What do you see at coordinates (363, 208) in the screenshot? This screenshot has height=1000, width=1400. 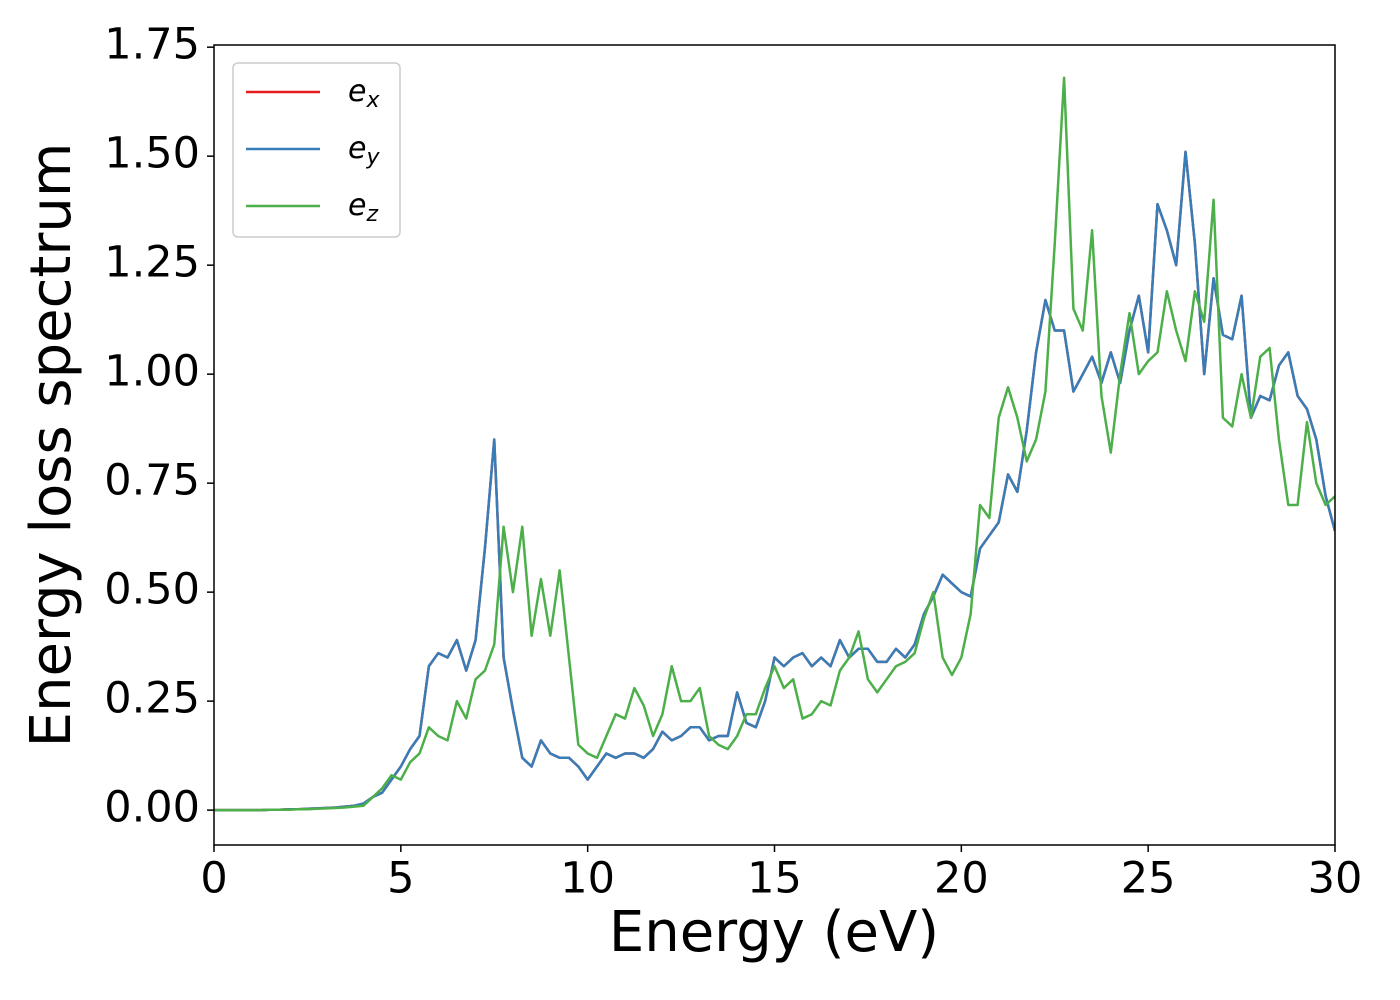 I see `legend-label: ez` at bounding box center [363, 208].